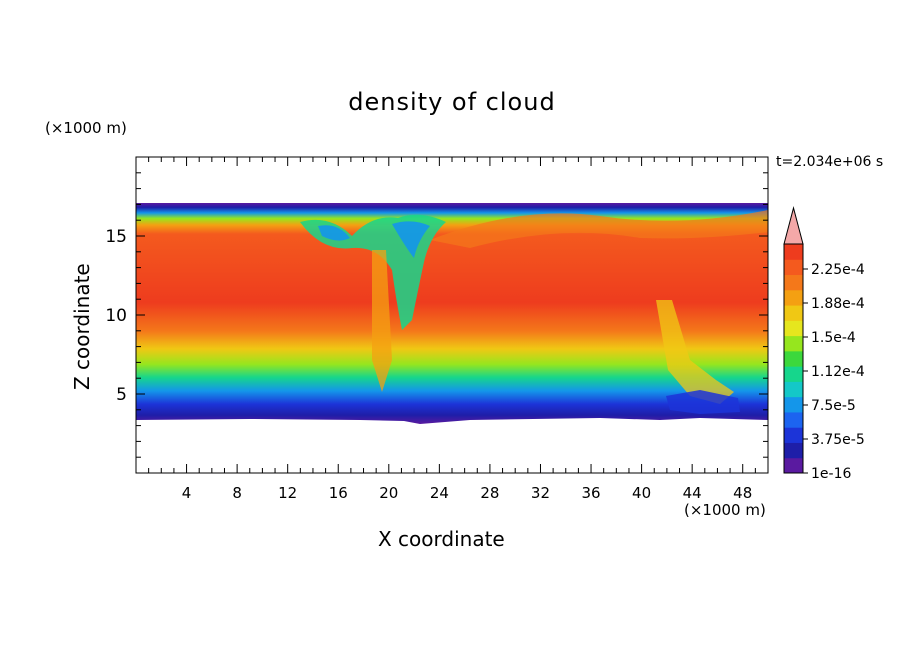 The image size is (904, 654). I want to click on x-tick-label: 20, so click(388, 493).